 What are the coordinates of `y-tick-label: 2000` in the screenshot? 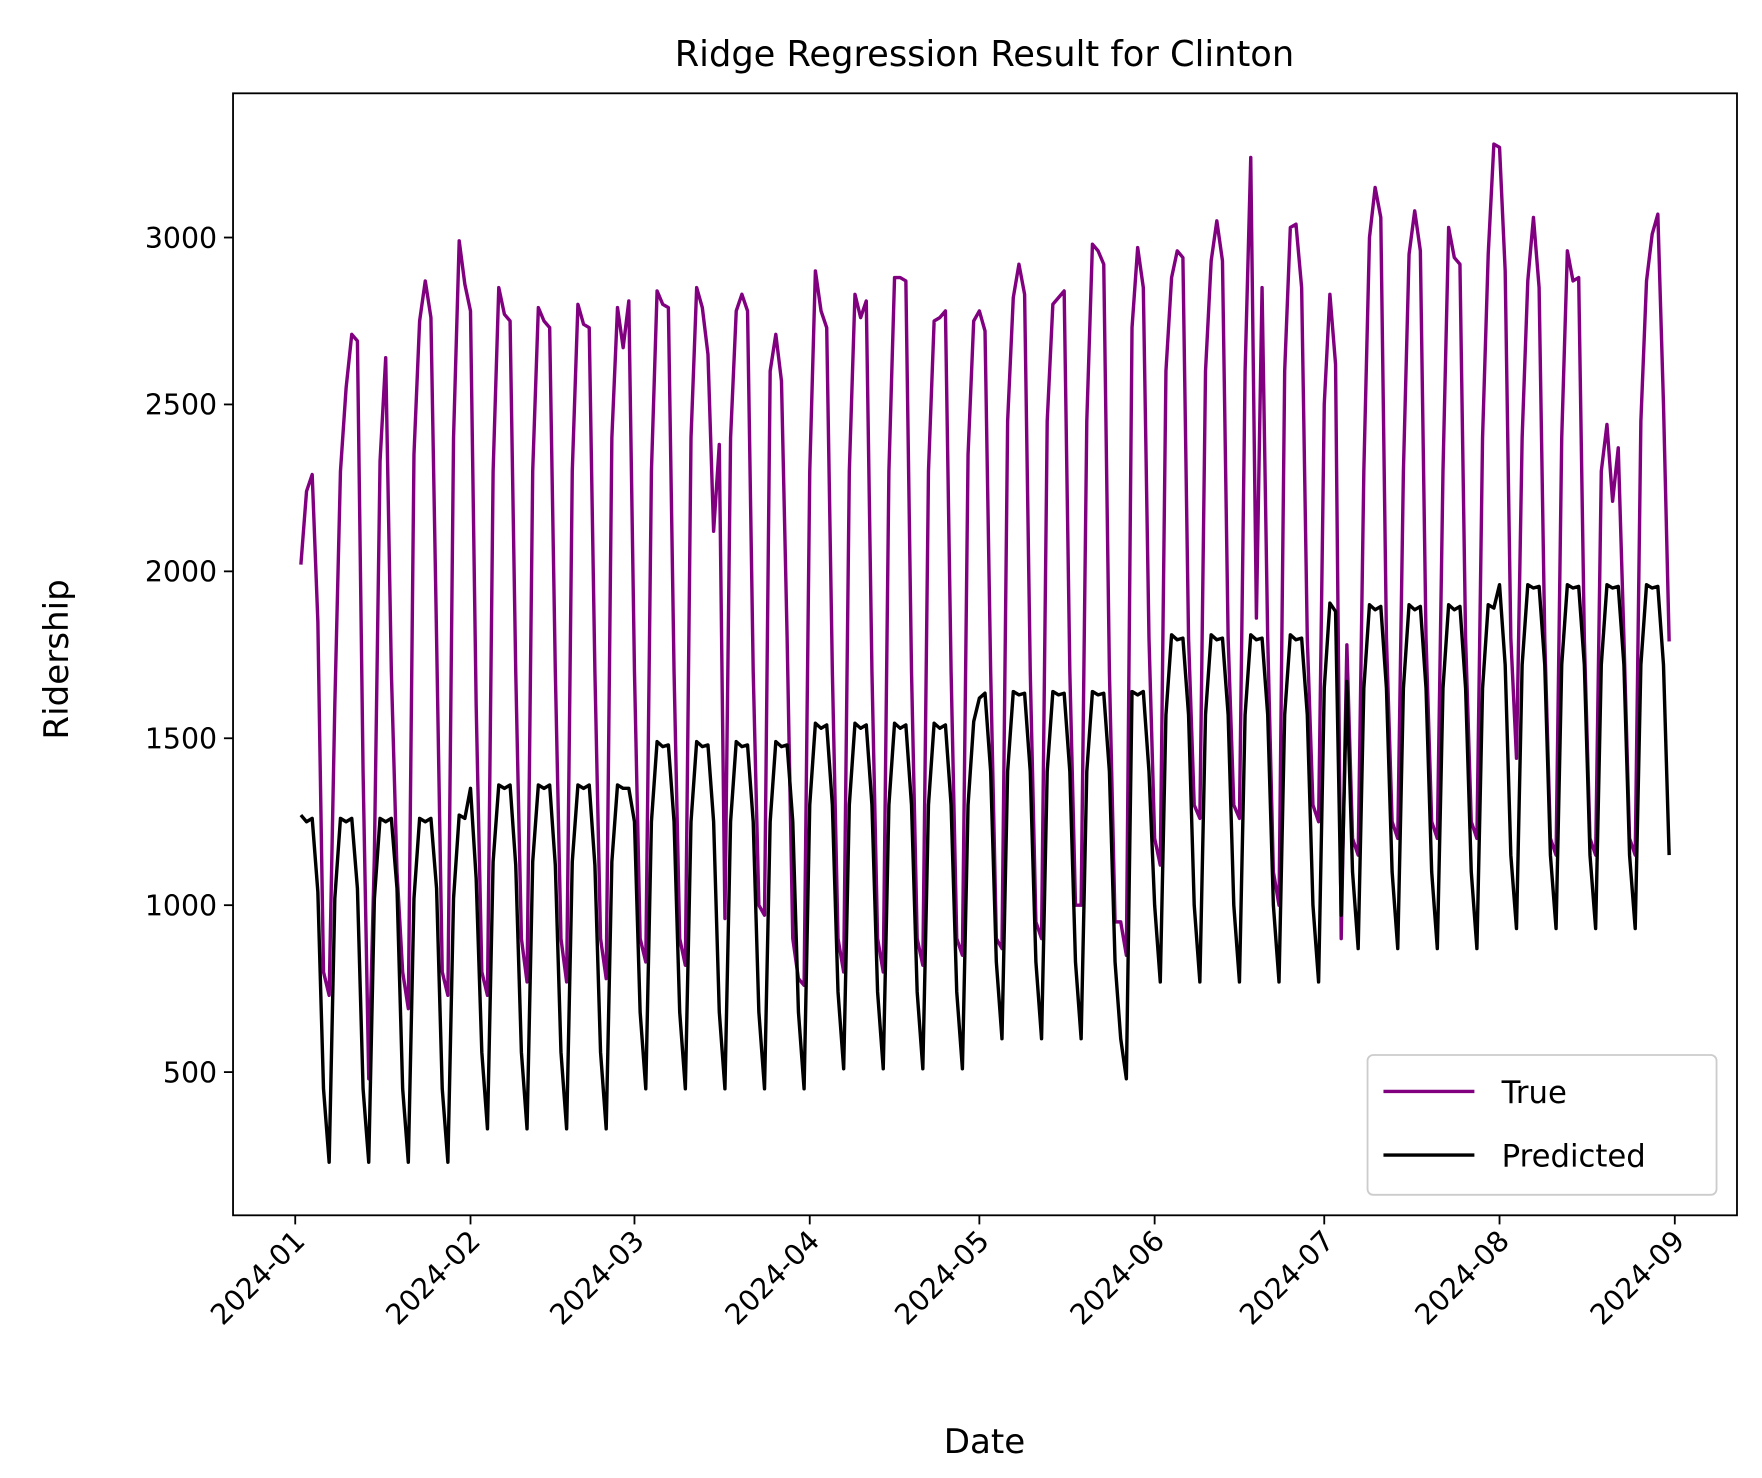 It's located at (181, 572).